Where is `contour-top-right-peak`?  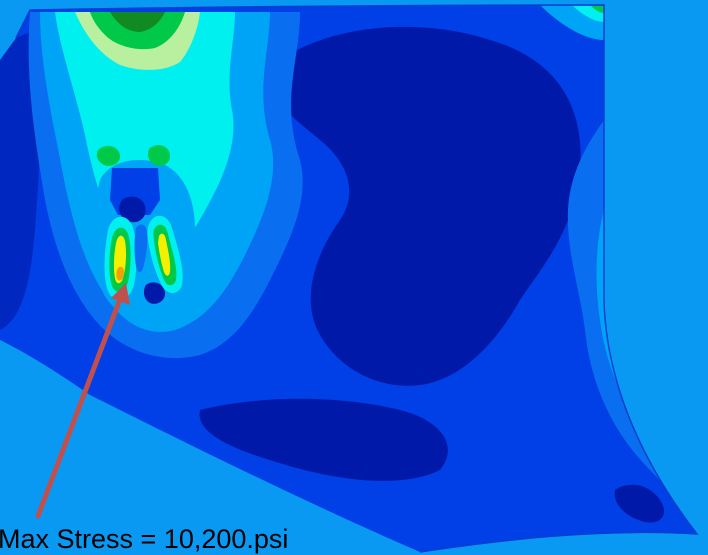 contour-top-right-peak is located at coordinates (597, 9).